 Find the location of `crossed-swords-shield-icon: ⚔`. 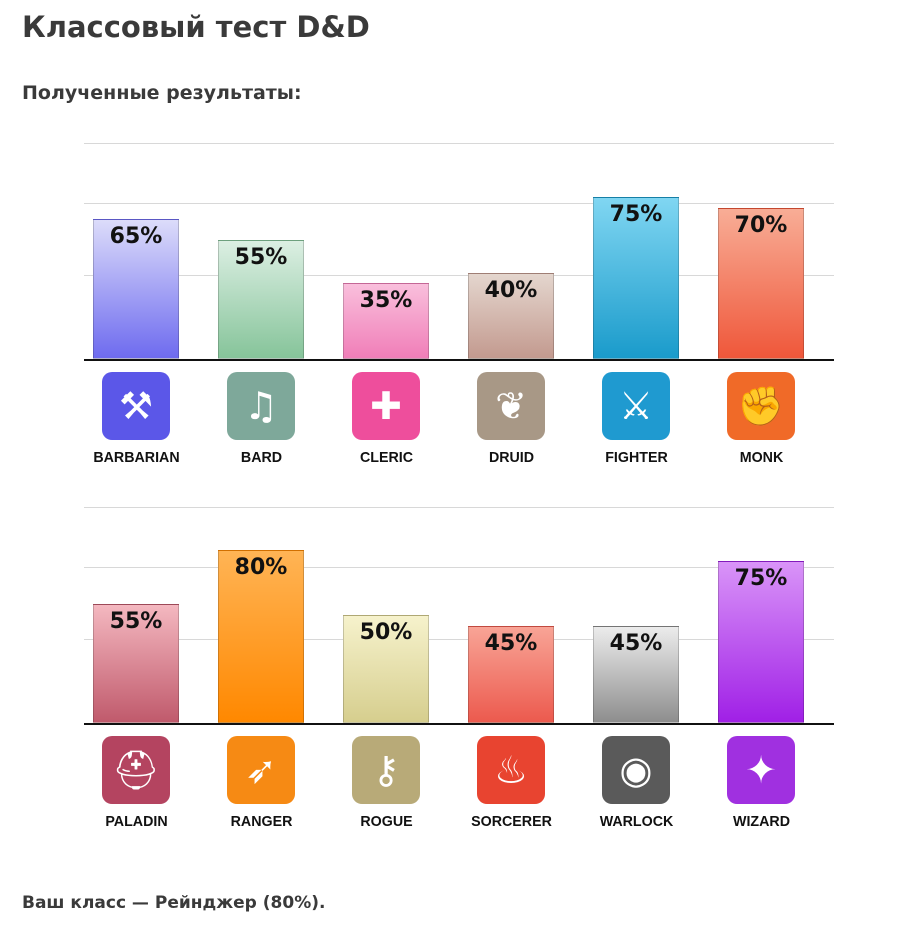

crossed-swords-shield-icon: ⚔ is located at coordinates (636, 406).